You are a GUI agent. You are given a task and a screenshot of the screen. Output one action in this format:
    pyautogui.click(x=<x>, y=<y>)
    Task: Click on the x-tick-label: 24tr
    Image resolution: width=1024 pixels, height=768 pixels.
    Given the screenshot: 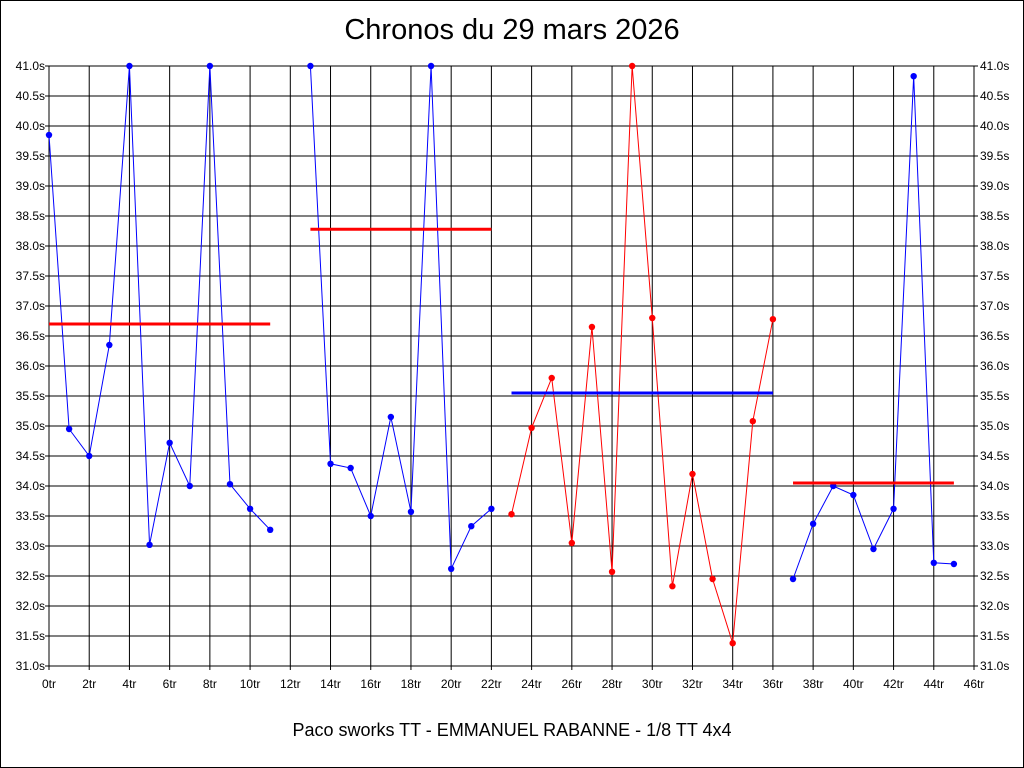 What is the action you would take?
    pyautogui.click(x=531, y=684)
    